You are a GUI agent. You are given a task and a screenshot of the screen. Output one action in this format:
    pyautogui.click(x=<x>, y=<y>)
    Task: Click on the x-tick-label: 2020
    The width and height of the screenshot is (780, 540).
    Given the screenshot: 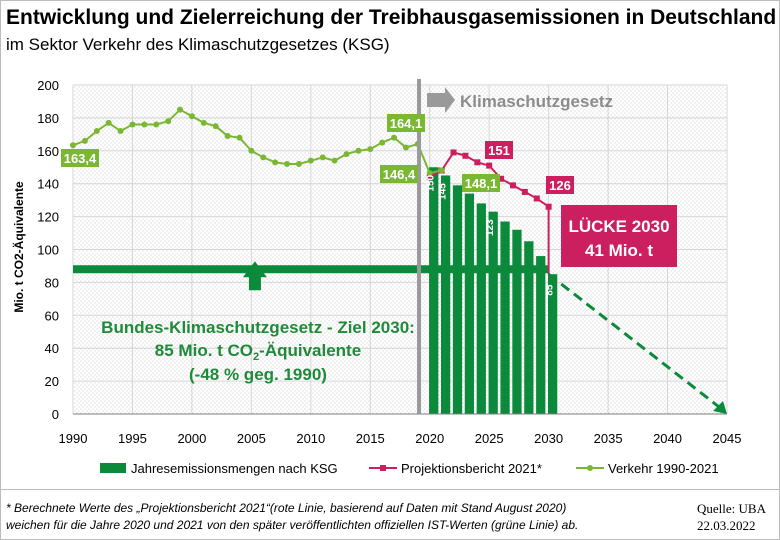 What is the action you would take?
    pyautogui.click(x=429, y=438)
    